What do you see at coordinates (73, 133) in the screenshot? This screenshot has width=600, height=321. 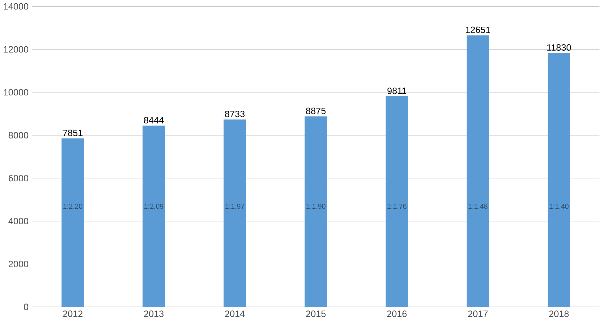 I see `data-label: 7851` at bounding box center [73, 133].